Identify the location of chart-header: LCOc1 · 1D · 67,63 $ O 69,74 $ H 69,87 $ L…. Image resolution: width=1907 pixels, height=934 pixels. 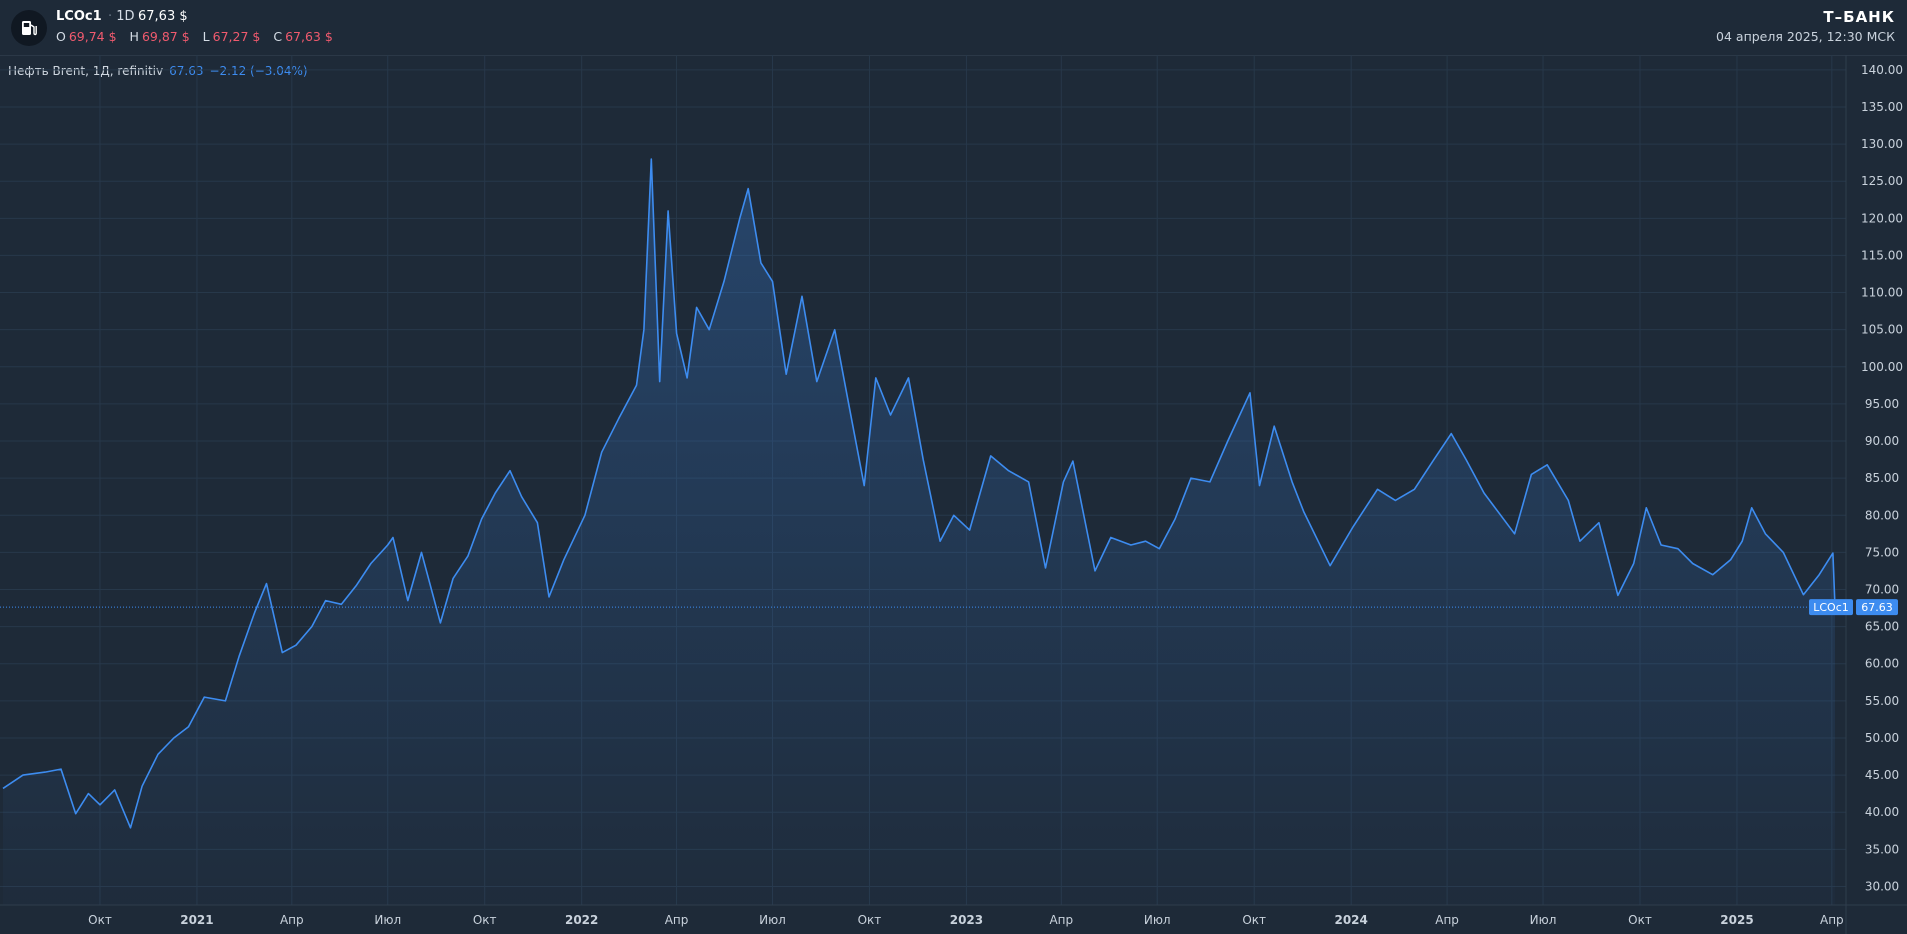
(953, 28).